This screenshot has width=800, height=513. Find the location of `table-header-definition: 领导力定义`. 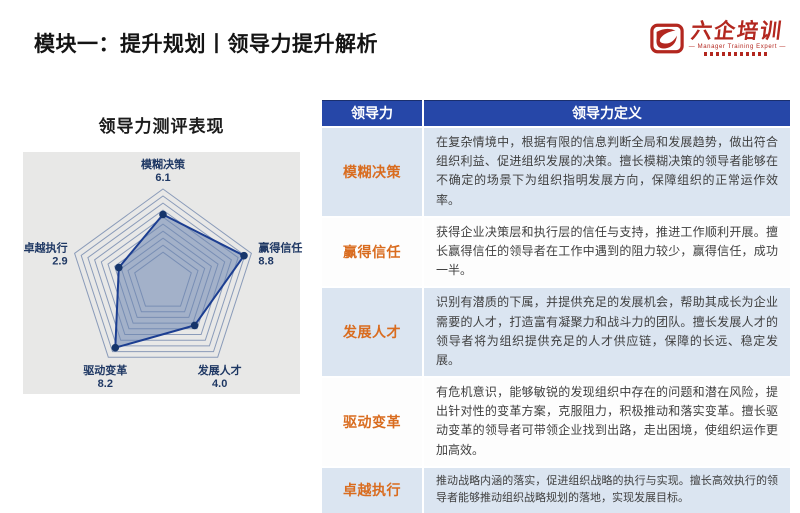

table-header-definition: 领导力定义 is located at coordinates (607, 113).